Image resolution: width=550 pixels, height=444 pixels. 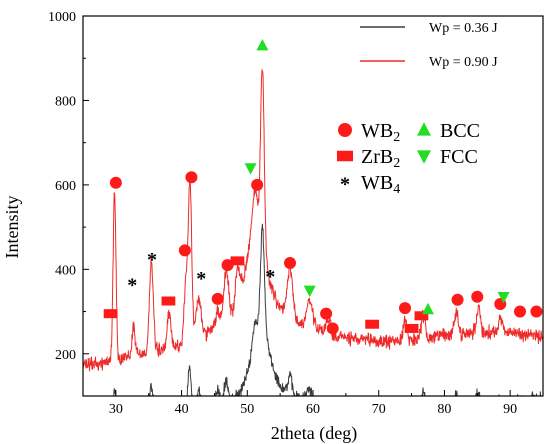 I want to click on x-tick-label: 90, so click(x=510, y=409).